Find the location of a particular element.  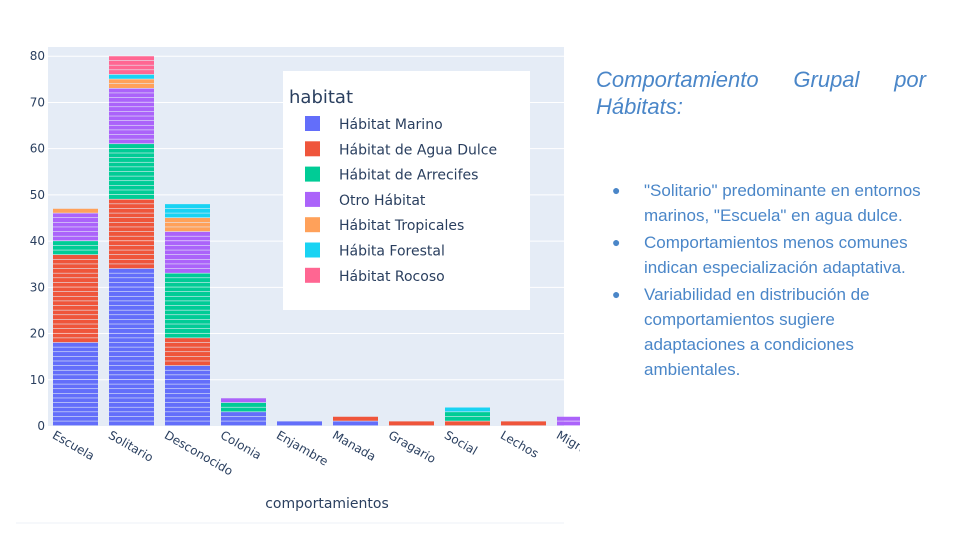

x-tick-label: Gragario is located at coordinates (412, 447).